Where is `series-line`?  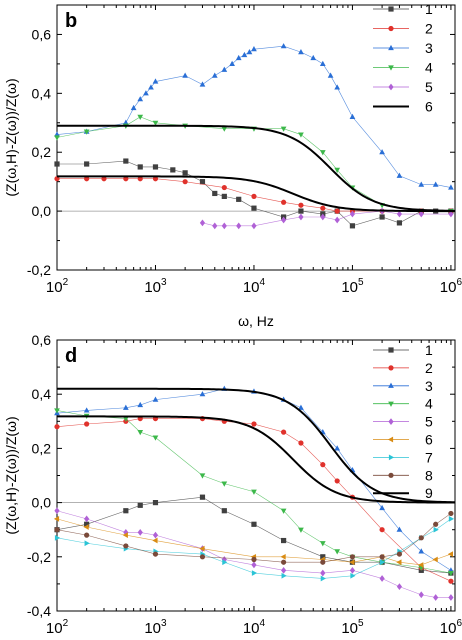
series-line is located at coordinates (253, 554).